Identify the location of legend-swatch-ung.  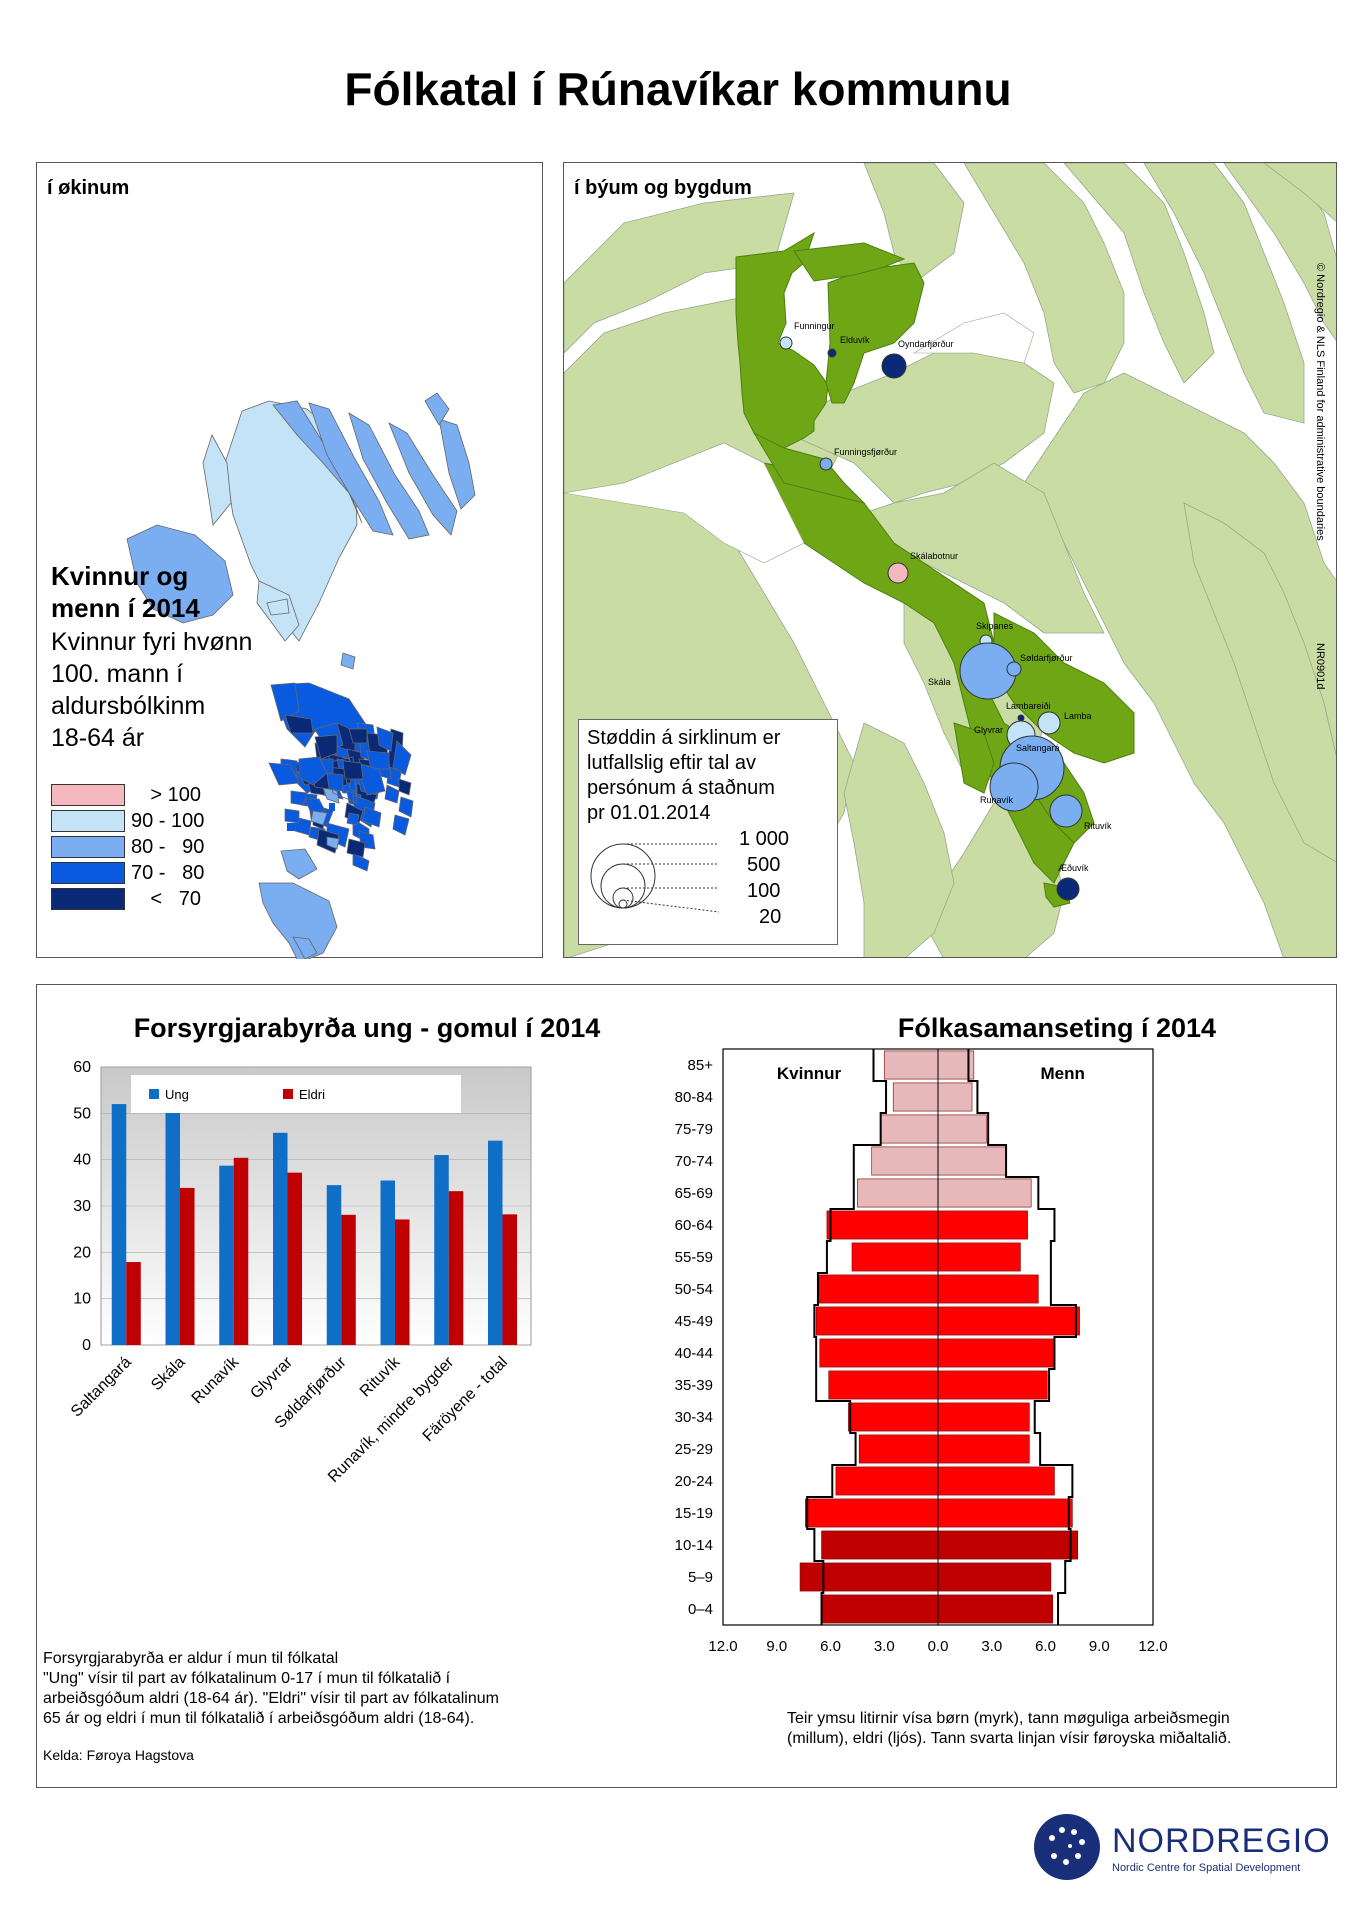
(154, 1094).